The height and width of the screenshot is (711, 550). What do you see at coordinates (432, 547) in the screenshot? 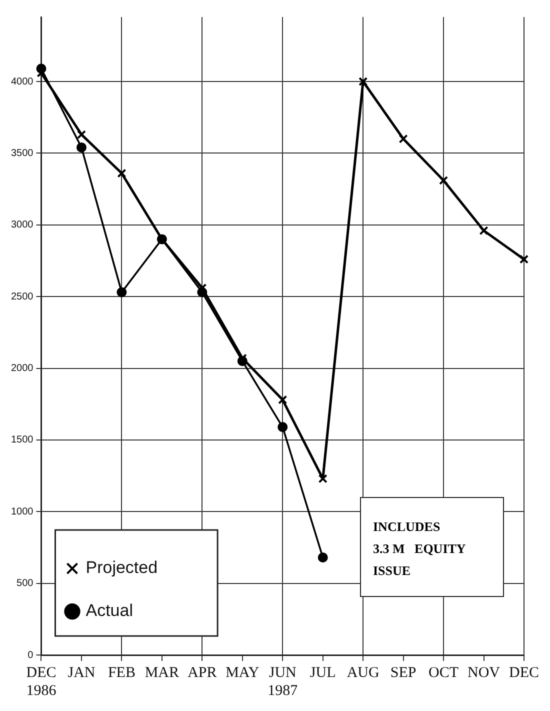
I see `note-box: INCLUDES 3.3 M EQUITY ISSUE` at bounding box center [432, 547].